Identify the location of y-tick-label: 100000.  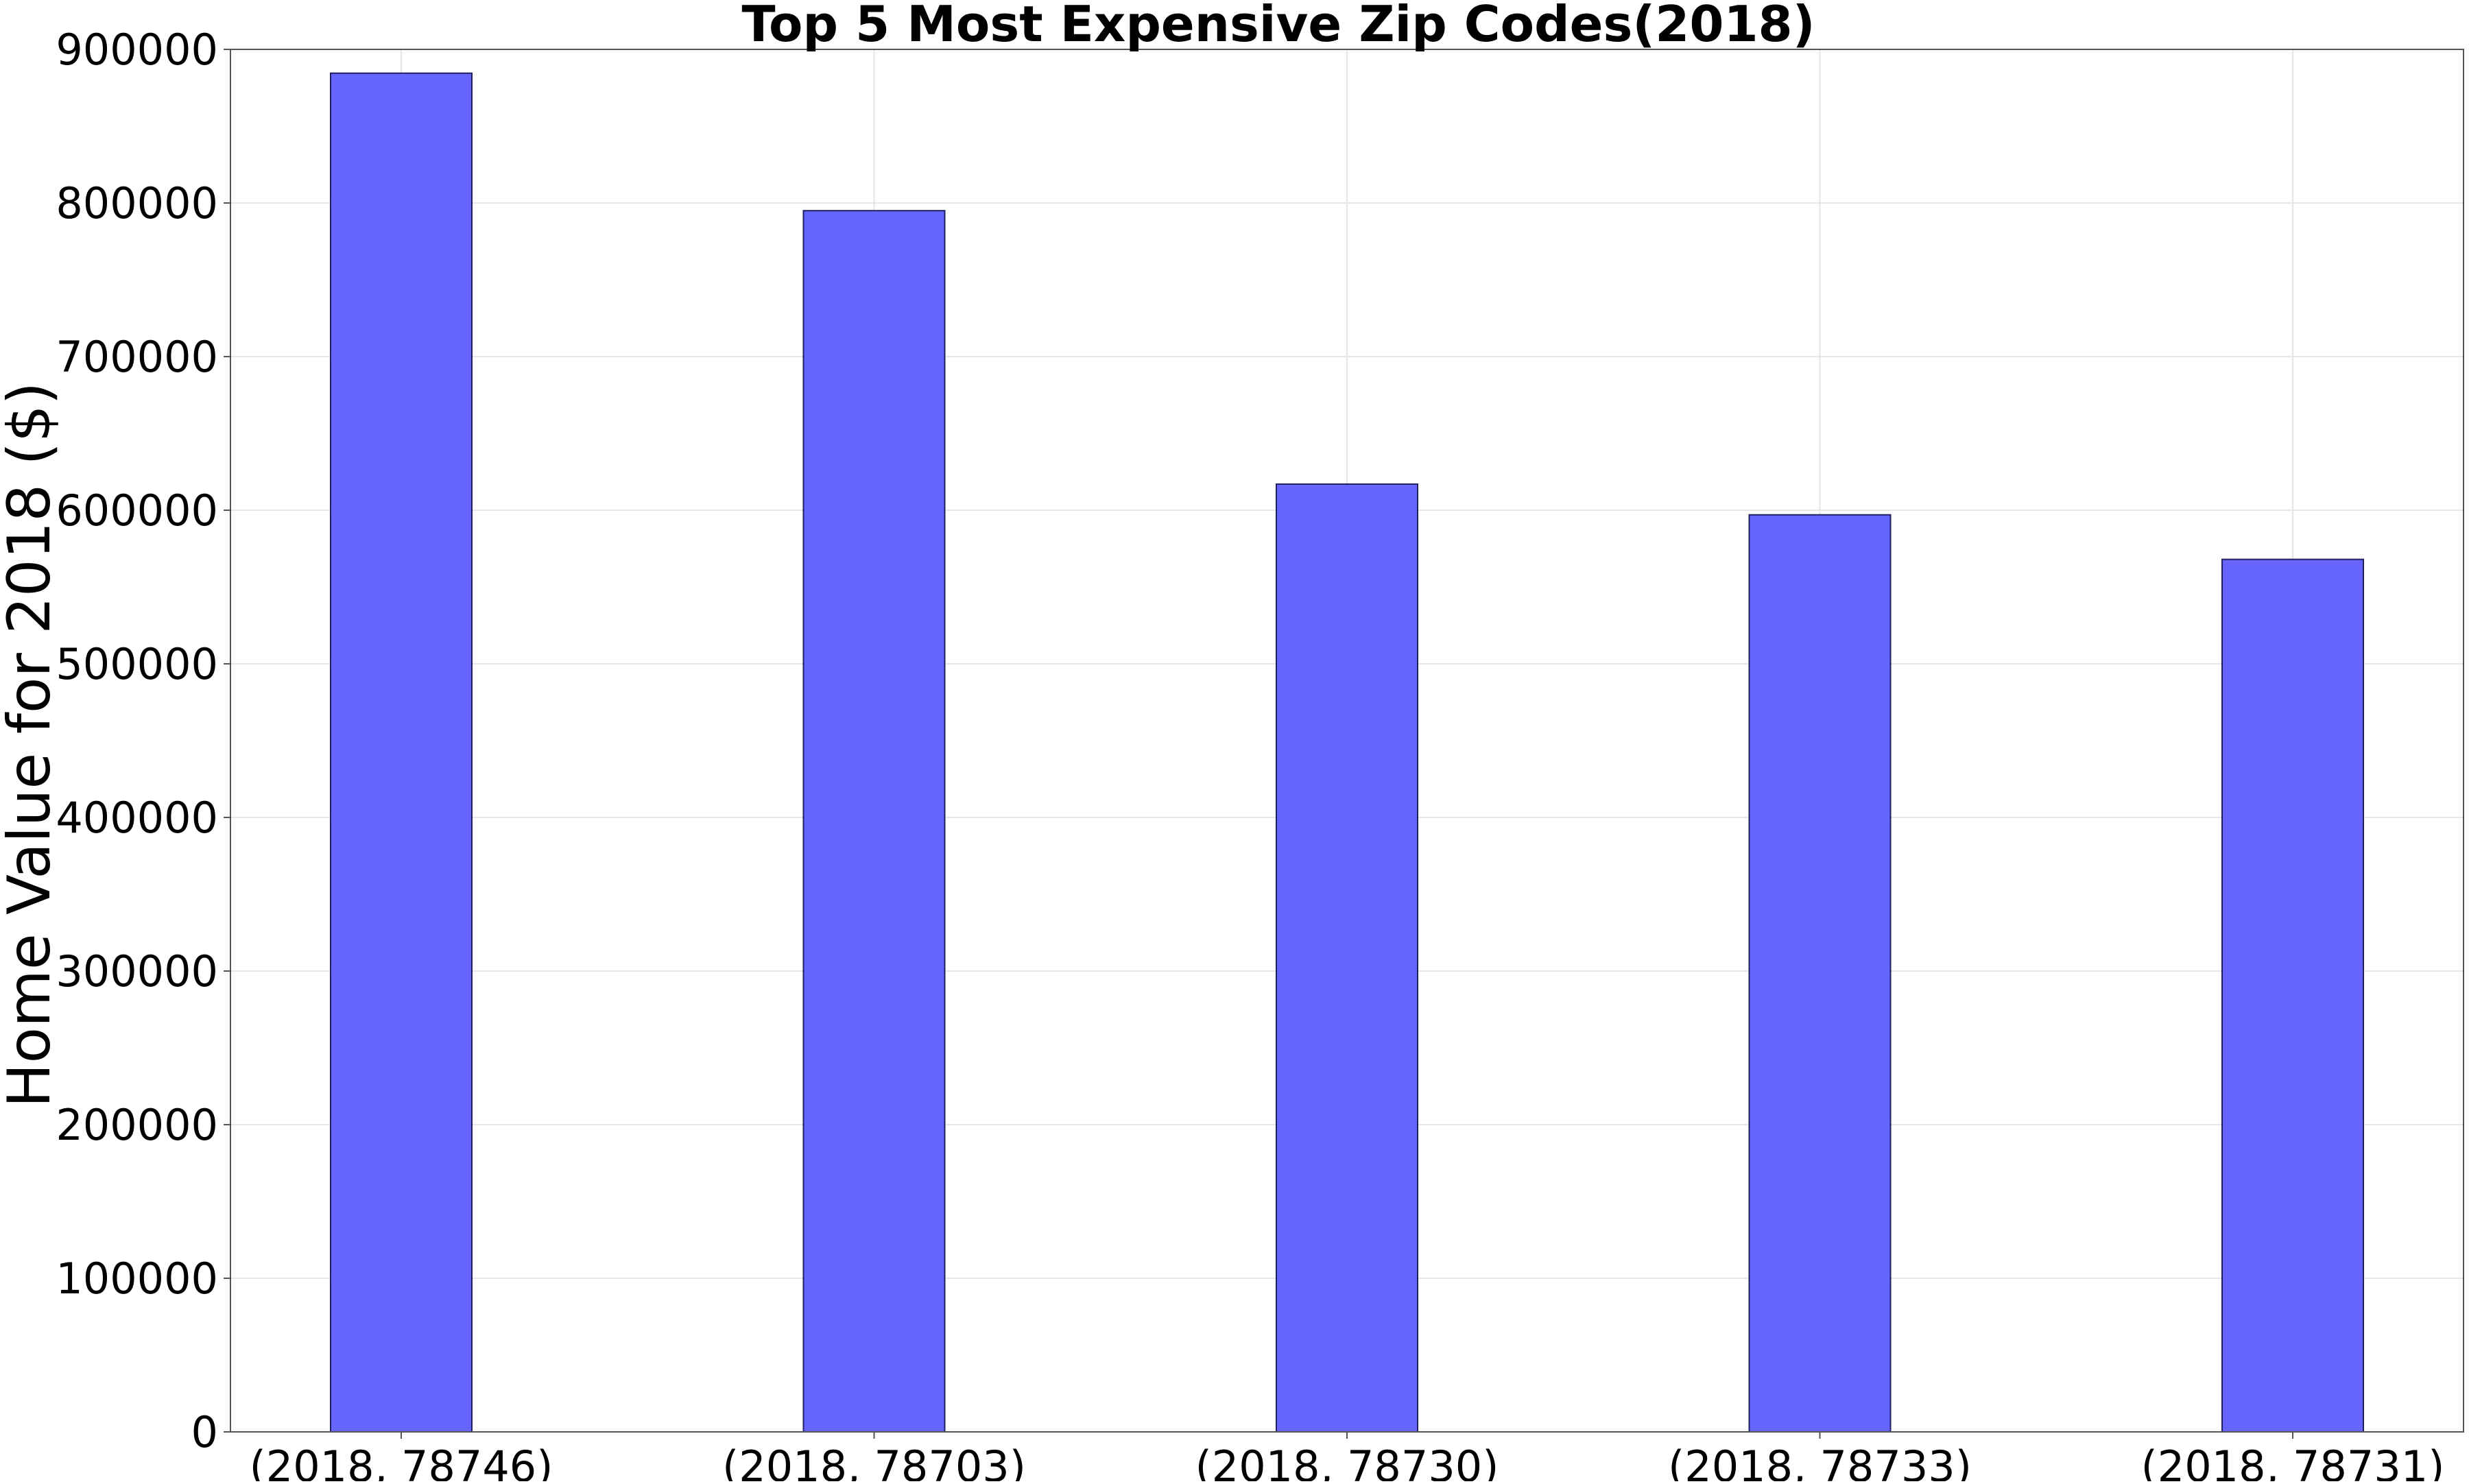
(137, 1279).